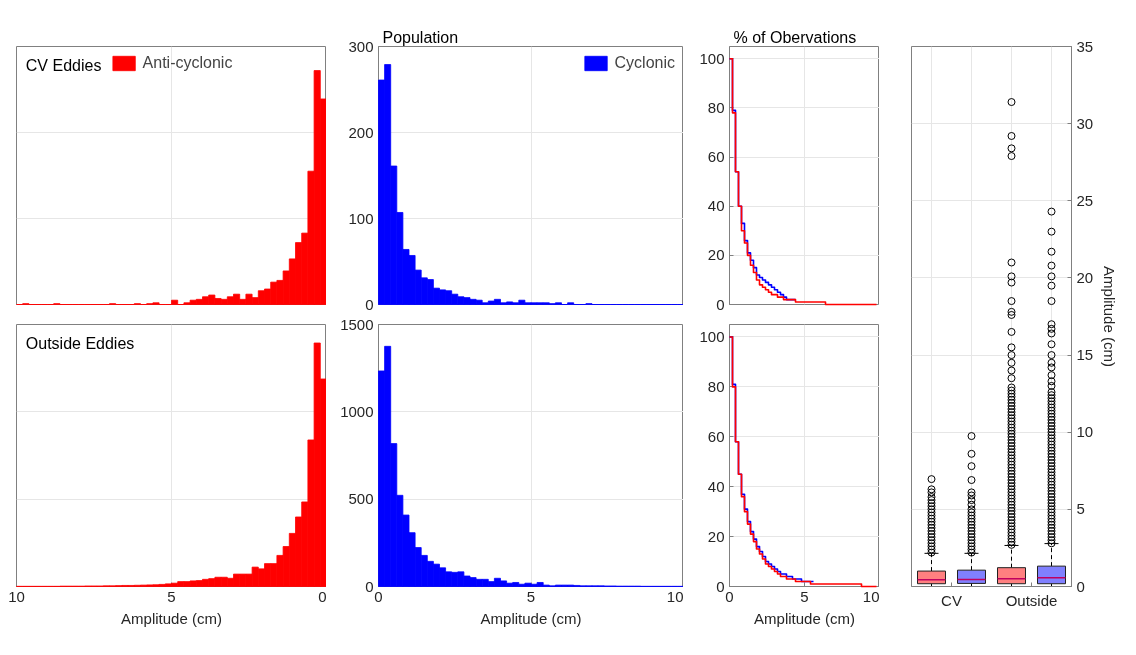  Describe the element at coordinates (795, 37) in the screenshot. I see `y-axis-title: % of Obervations` at that location.